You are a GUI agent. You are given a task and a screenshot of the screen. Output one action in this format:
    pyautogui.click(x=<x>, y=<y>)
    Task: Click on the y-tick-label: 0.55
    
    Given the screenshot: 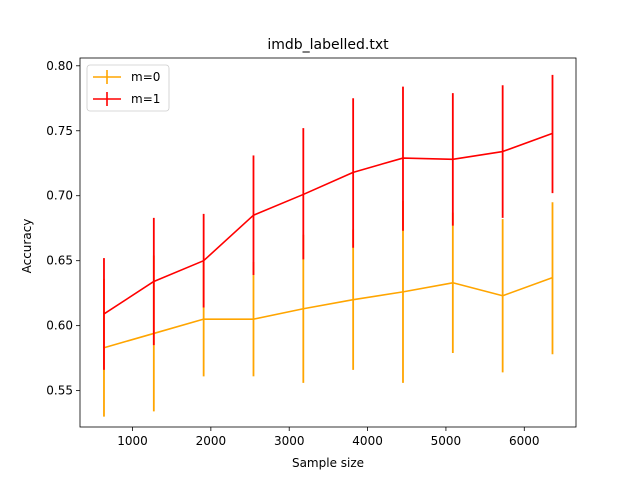 What is the action you would take?
    pyautogui.click(x=59, y=391)
    